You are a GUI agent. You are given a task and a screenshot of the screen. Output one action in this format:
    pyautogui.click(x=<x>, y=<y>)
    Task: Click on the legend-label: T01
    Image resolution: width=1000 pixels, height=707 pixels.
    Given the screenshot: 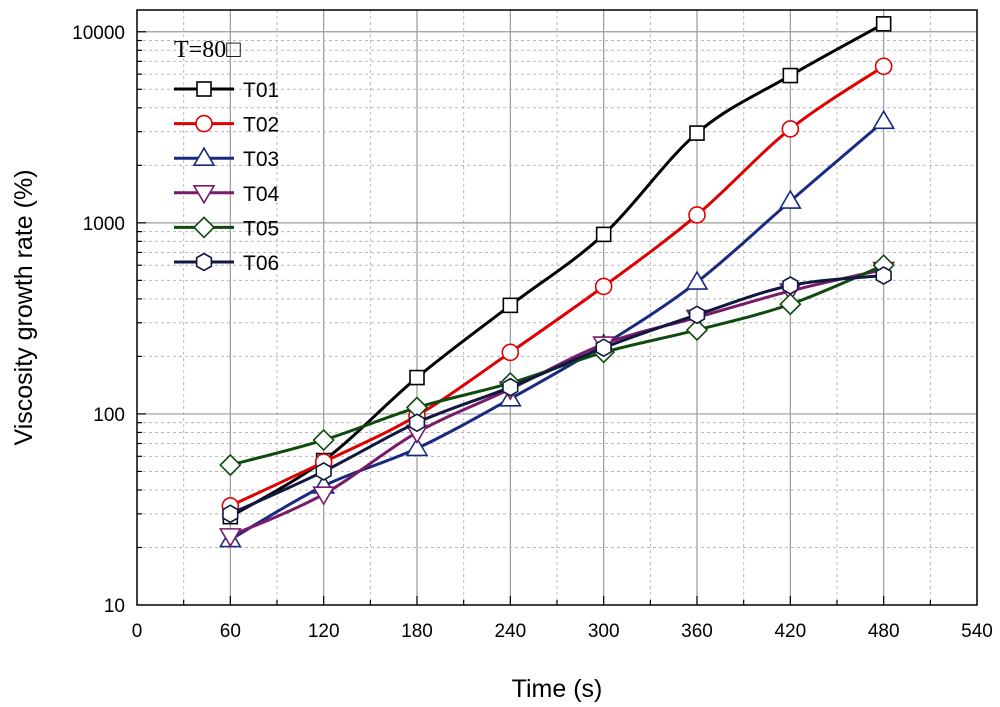 What is the action you would take?
    pyautogui.click(x=261, y=90)
    